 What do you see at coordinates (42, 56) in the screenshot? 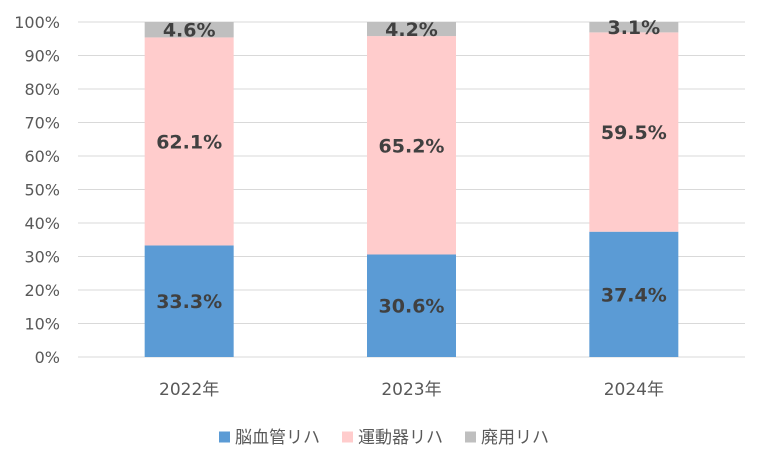
I see `y-tick-label: 90%` at bounding box center [42, 56].